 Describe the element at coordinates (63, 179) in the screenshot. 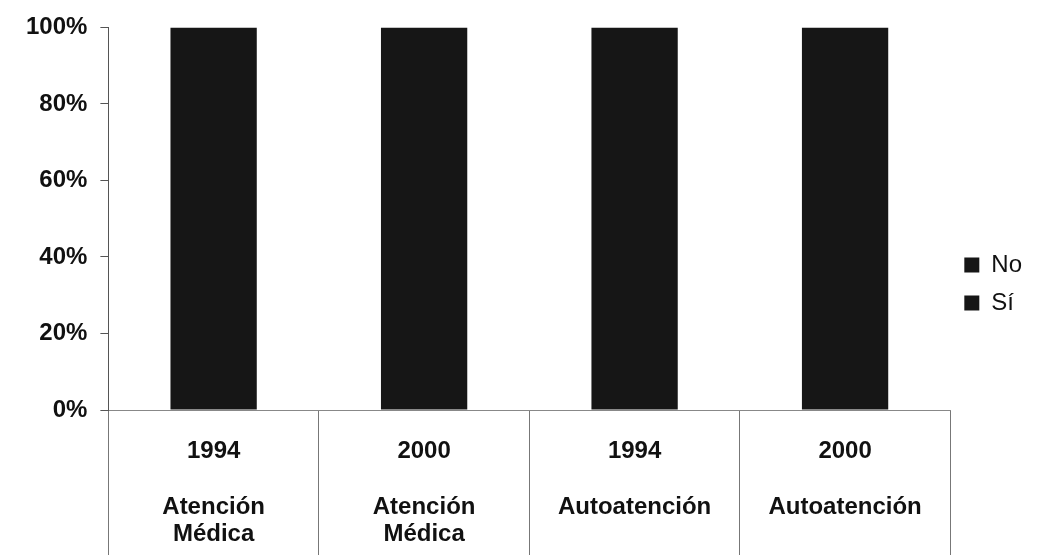

I see `y-tick-label: 60%` at that location.